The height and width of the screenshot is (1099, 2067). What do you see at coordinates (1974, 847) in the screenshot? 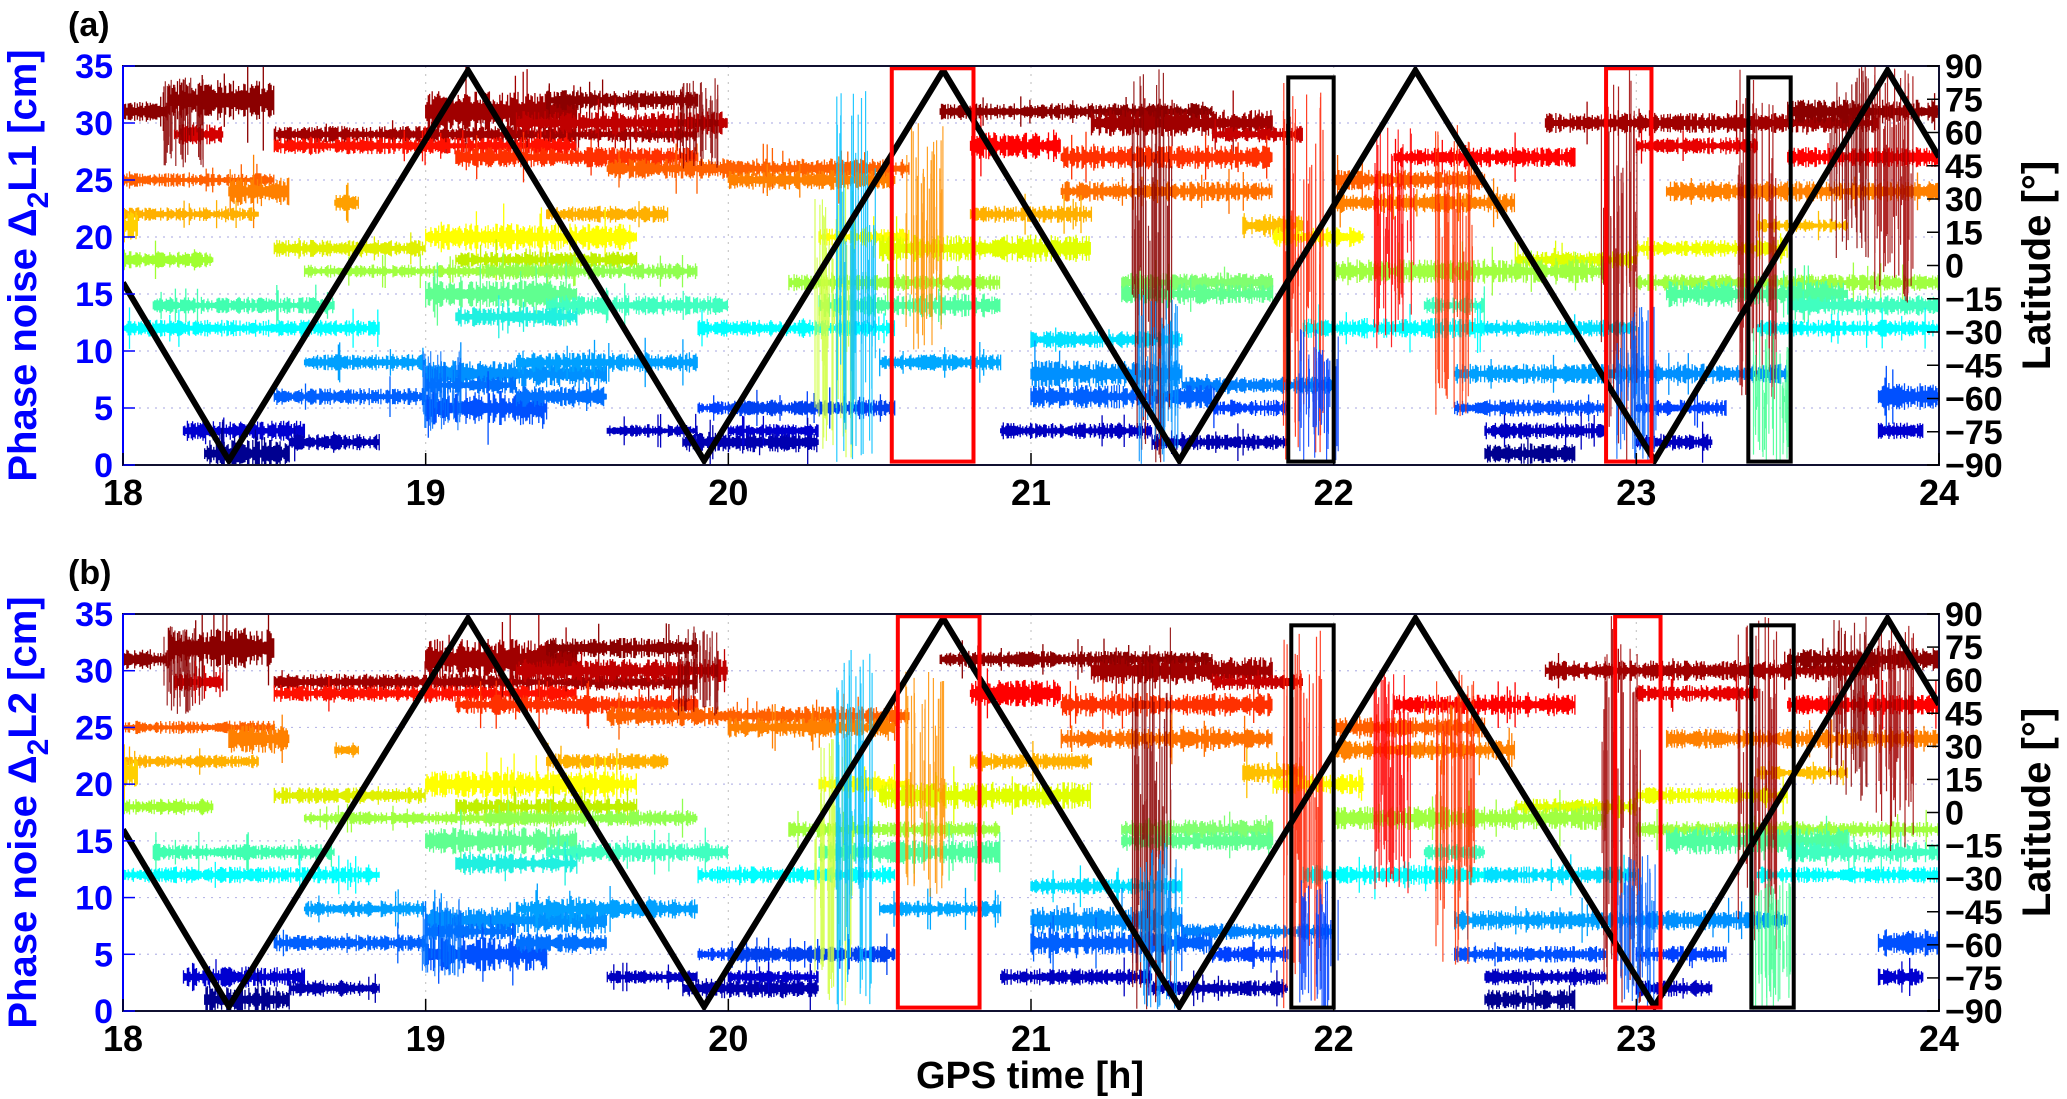
I see `right-y-tick-label: −15` at bounding box center [1974, 847].